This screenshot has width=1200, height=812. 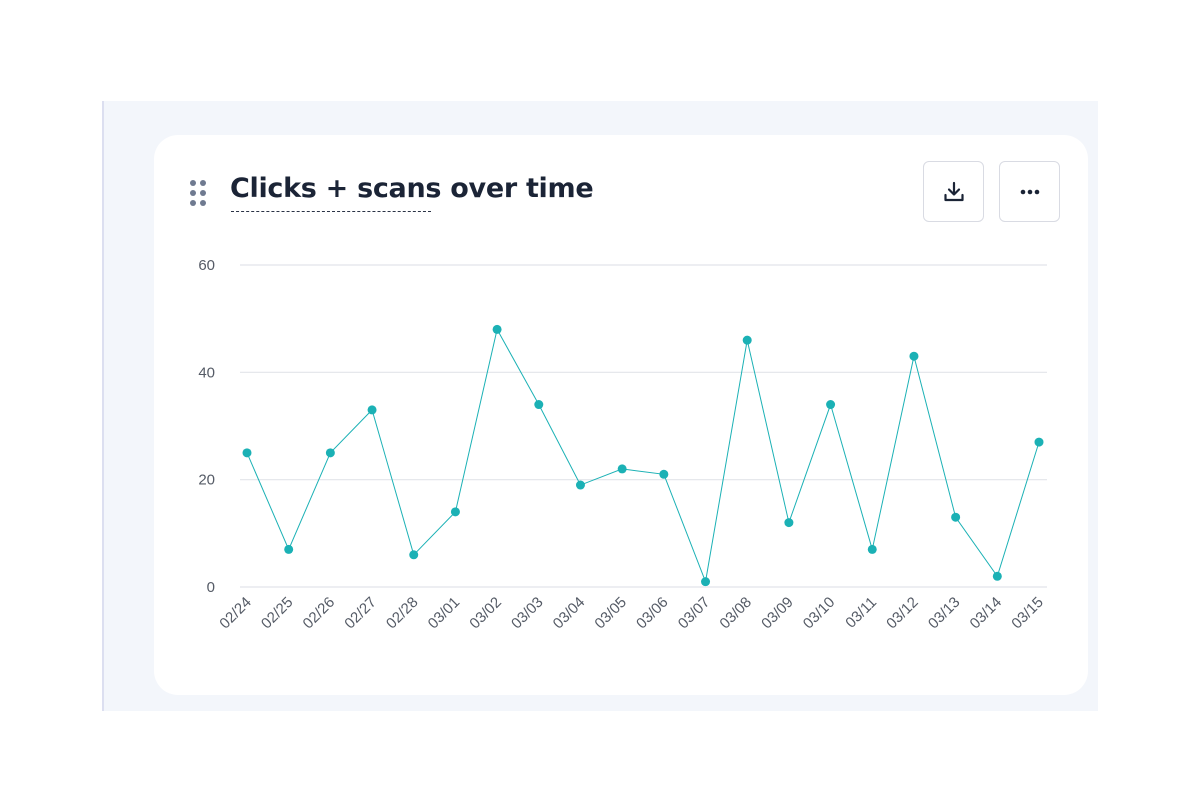 What do you see at coordinates (412, 188) in the screenshot?
I see `chart-title: Clicks + scans over time` at bounding box center [412, 188].